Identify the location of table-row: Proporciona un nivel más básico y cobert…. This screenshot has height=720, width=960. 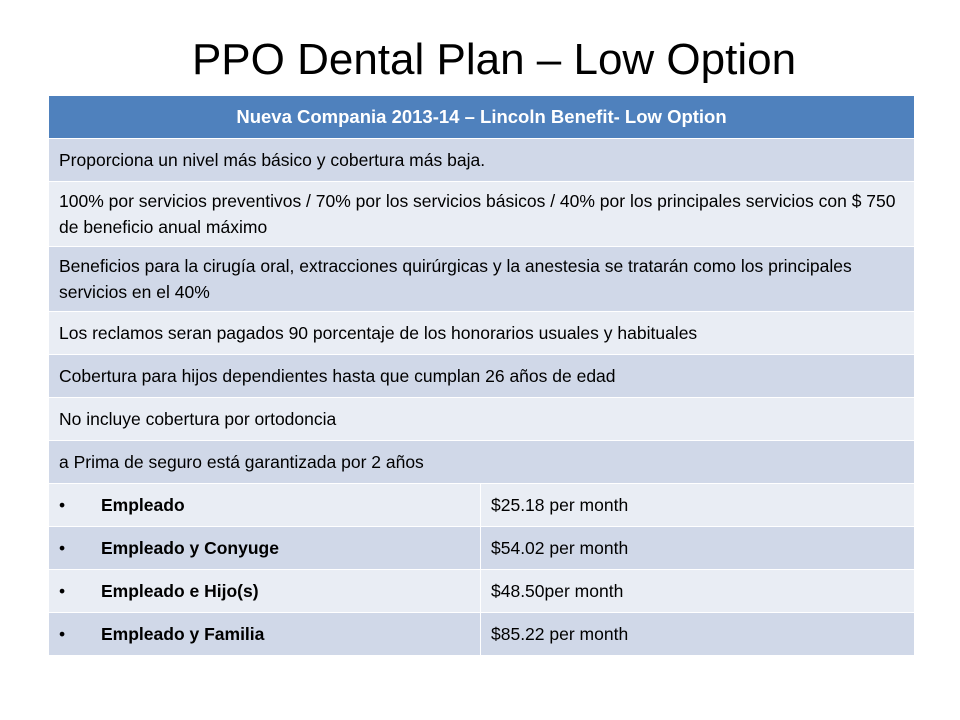
(481, 160).